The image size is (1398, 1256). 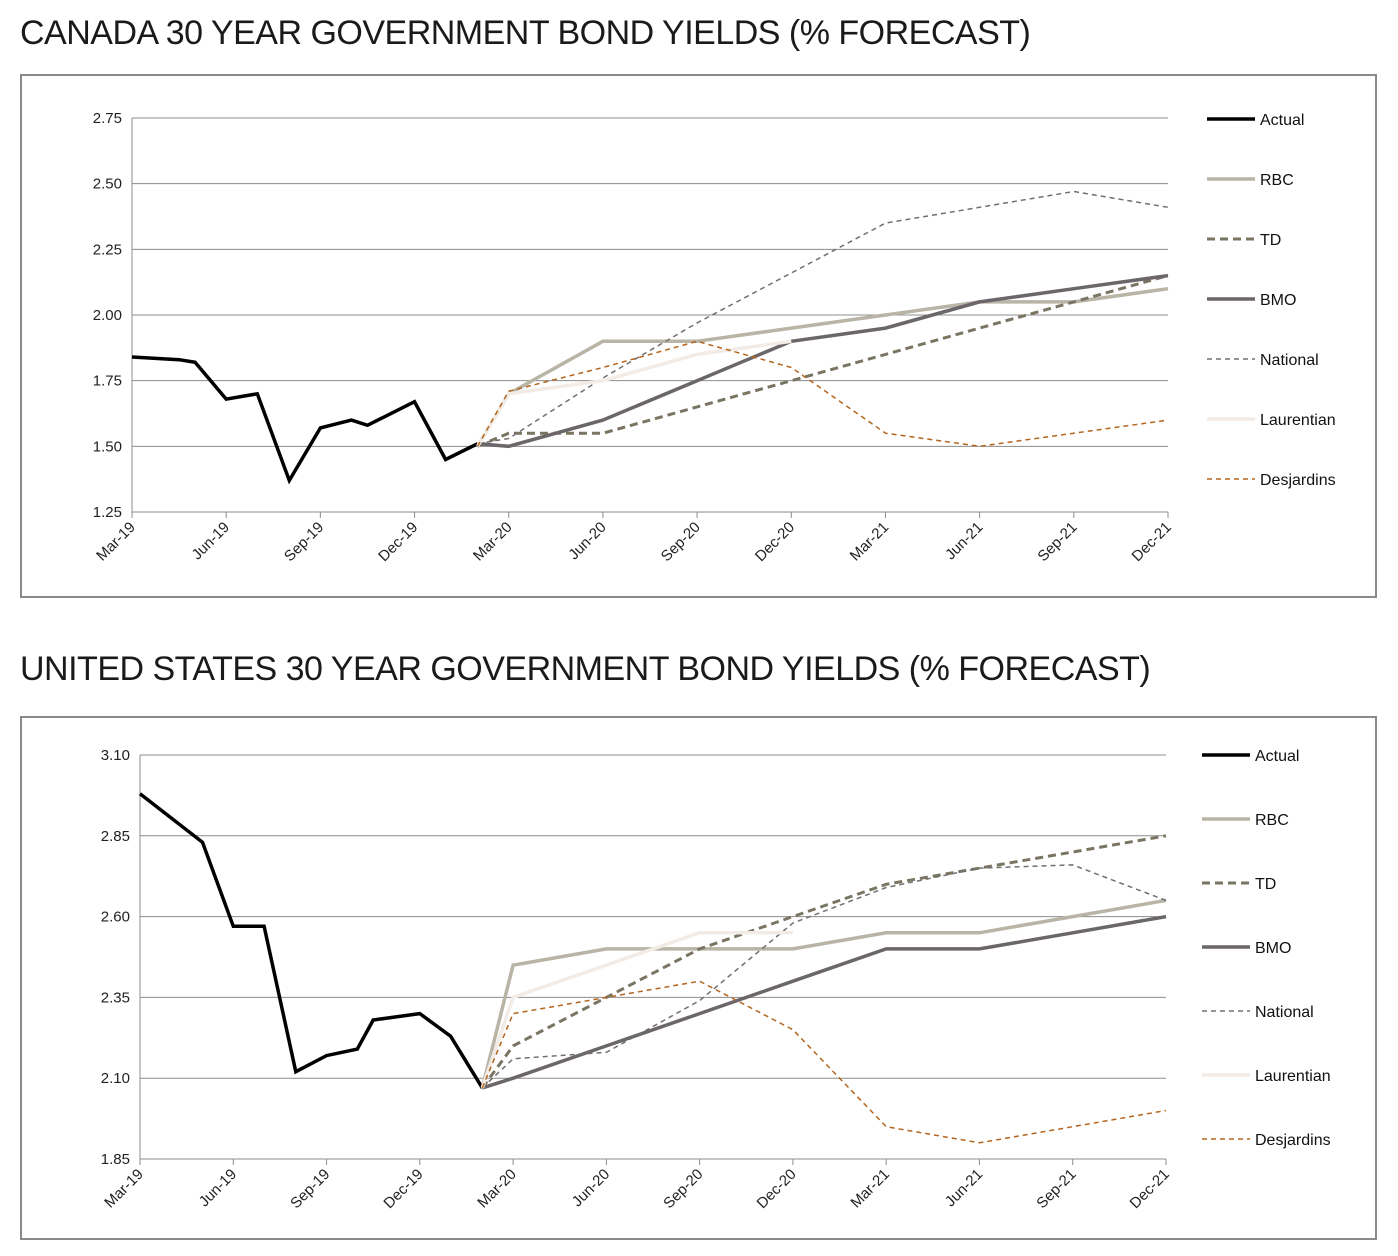 What do you see at coordinates (107, 315) in the screenshot?
I see `y-tick-label: 2.00` at bounding box center [107, 315].